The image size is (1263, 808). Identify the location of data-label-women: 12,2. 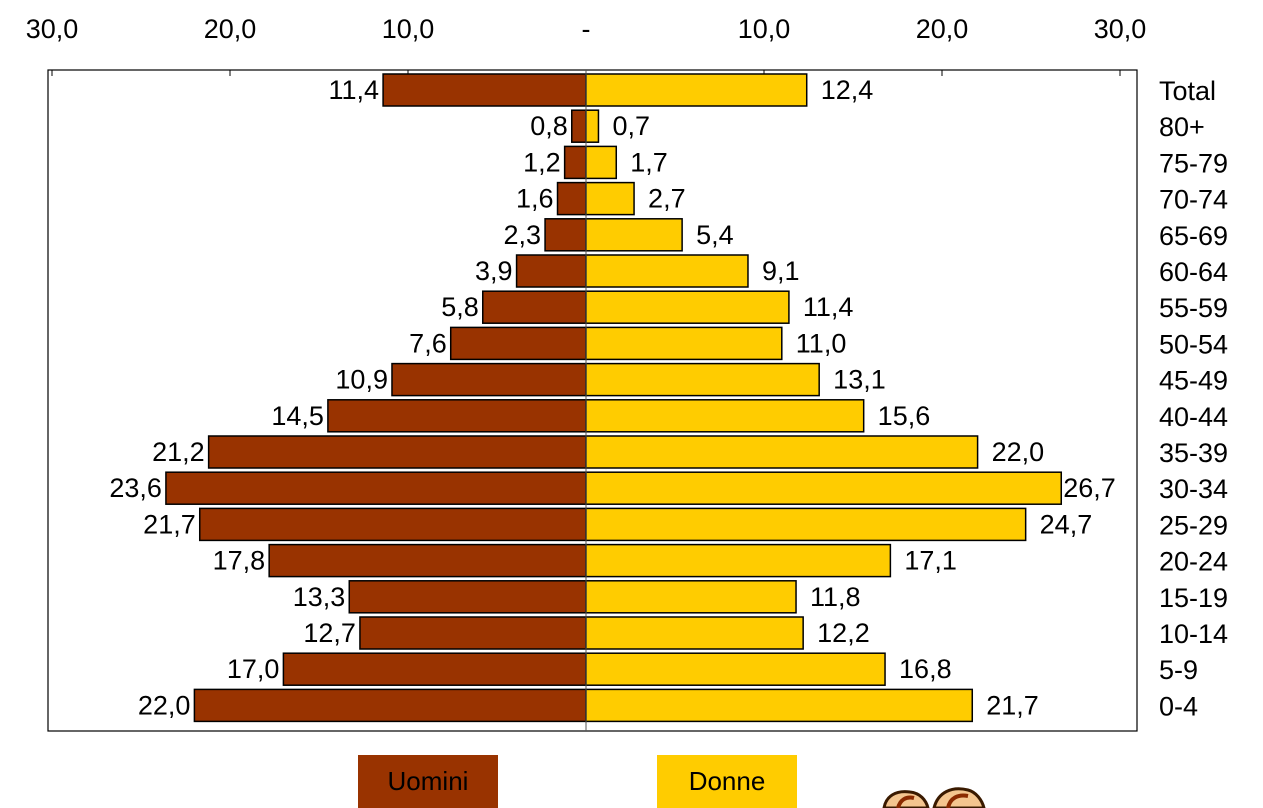
(843, 633).